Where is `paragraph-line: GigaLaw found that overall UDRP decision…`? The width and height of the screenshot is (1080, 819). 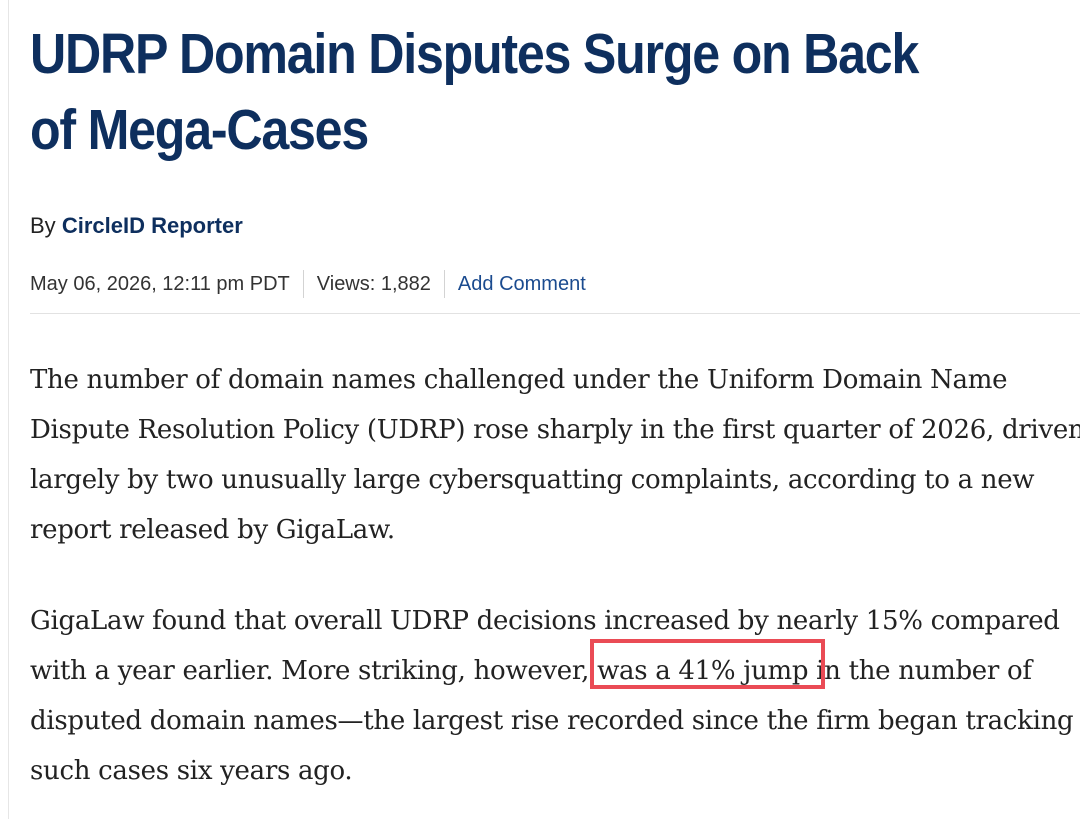
paragraph-line: GigaLaw found that overall UDRP decision… is located at coordinates (545, 621).